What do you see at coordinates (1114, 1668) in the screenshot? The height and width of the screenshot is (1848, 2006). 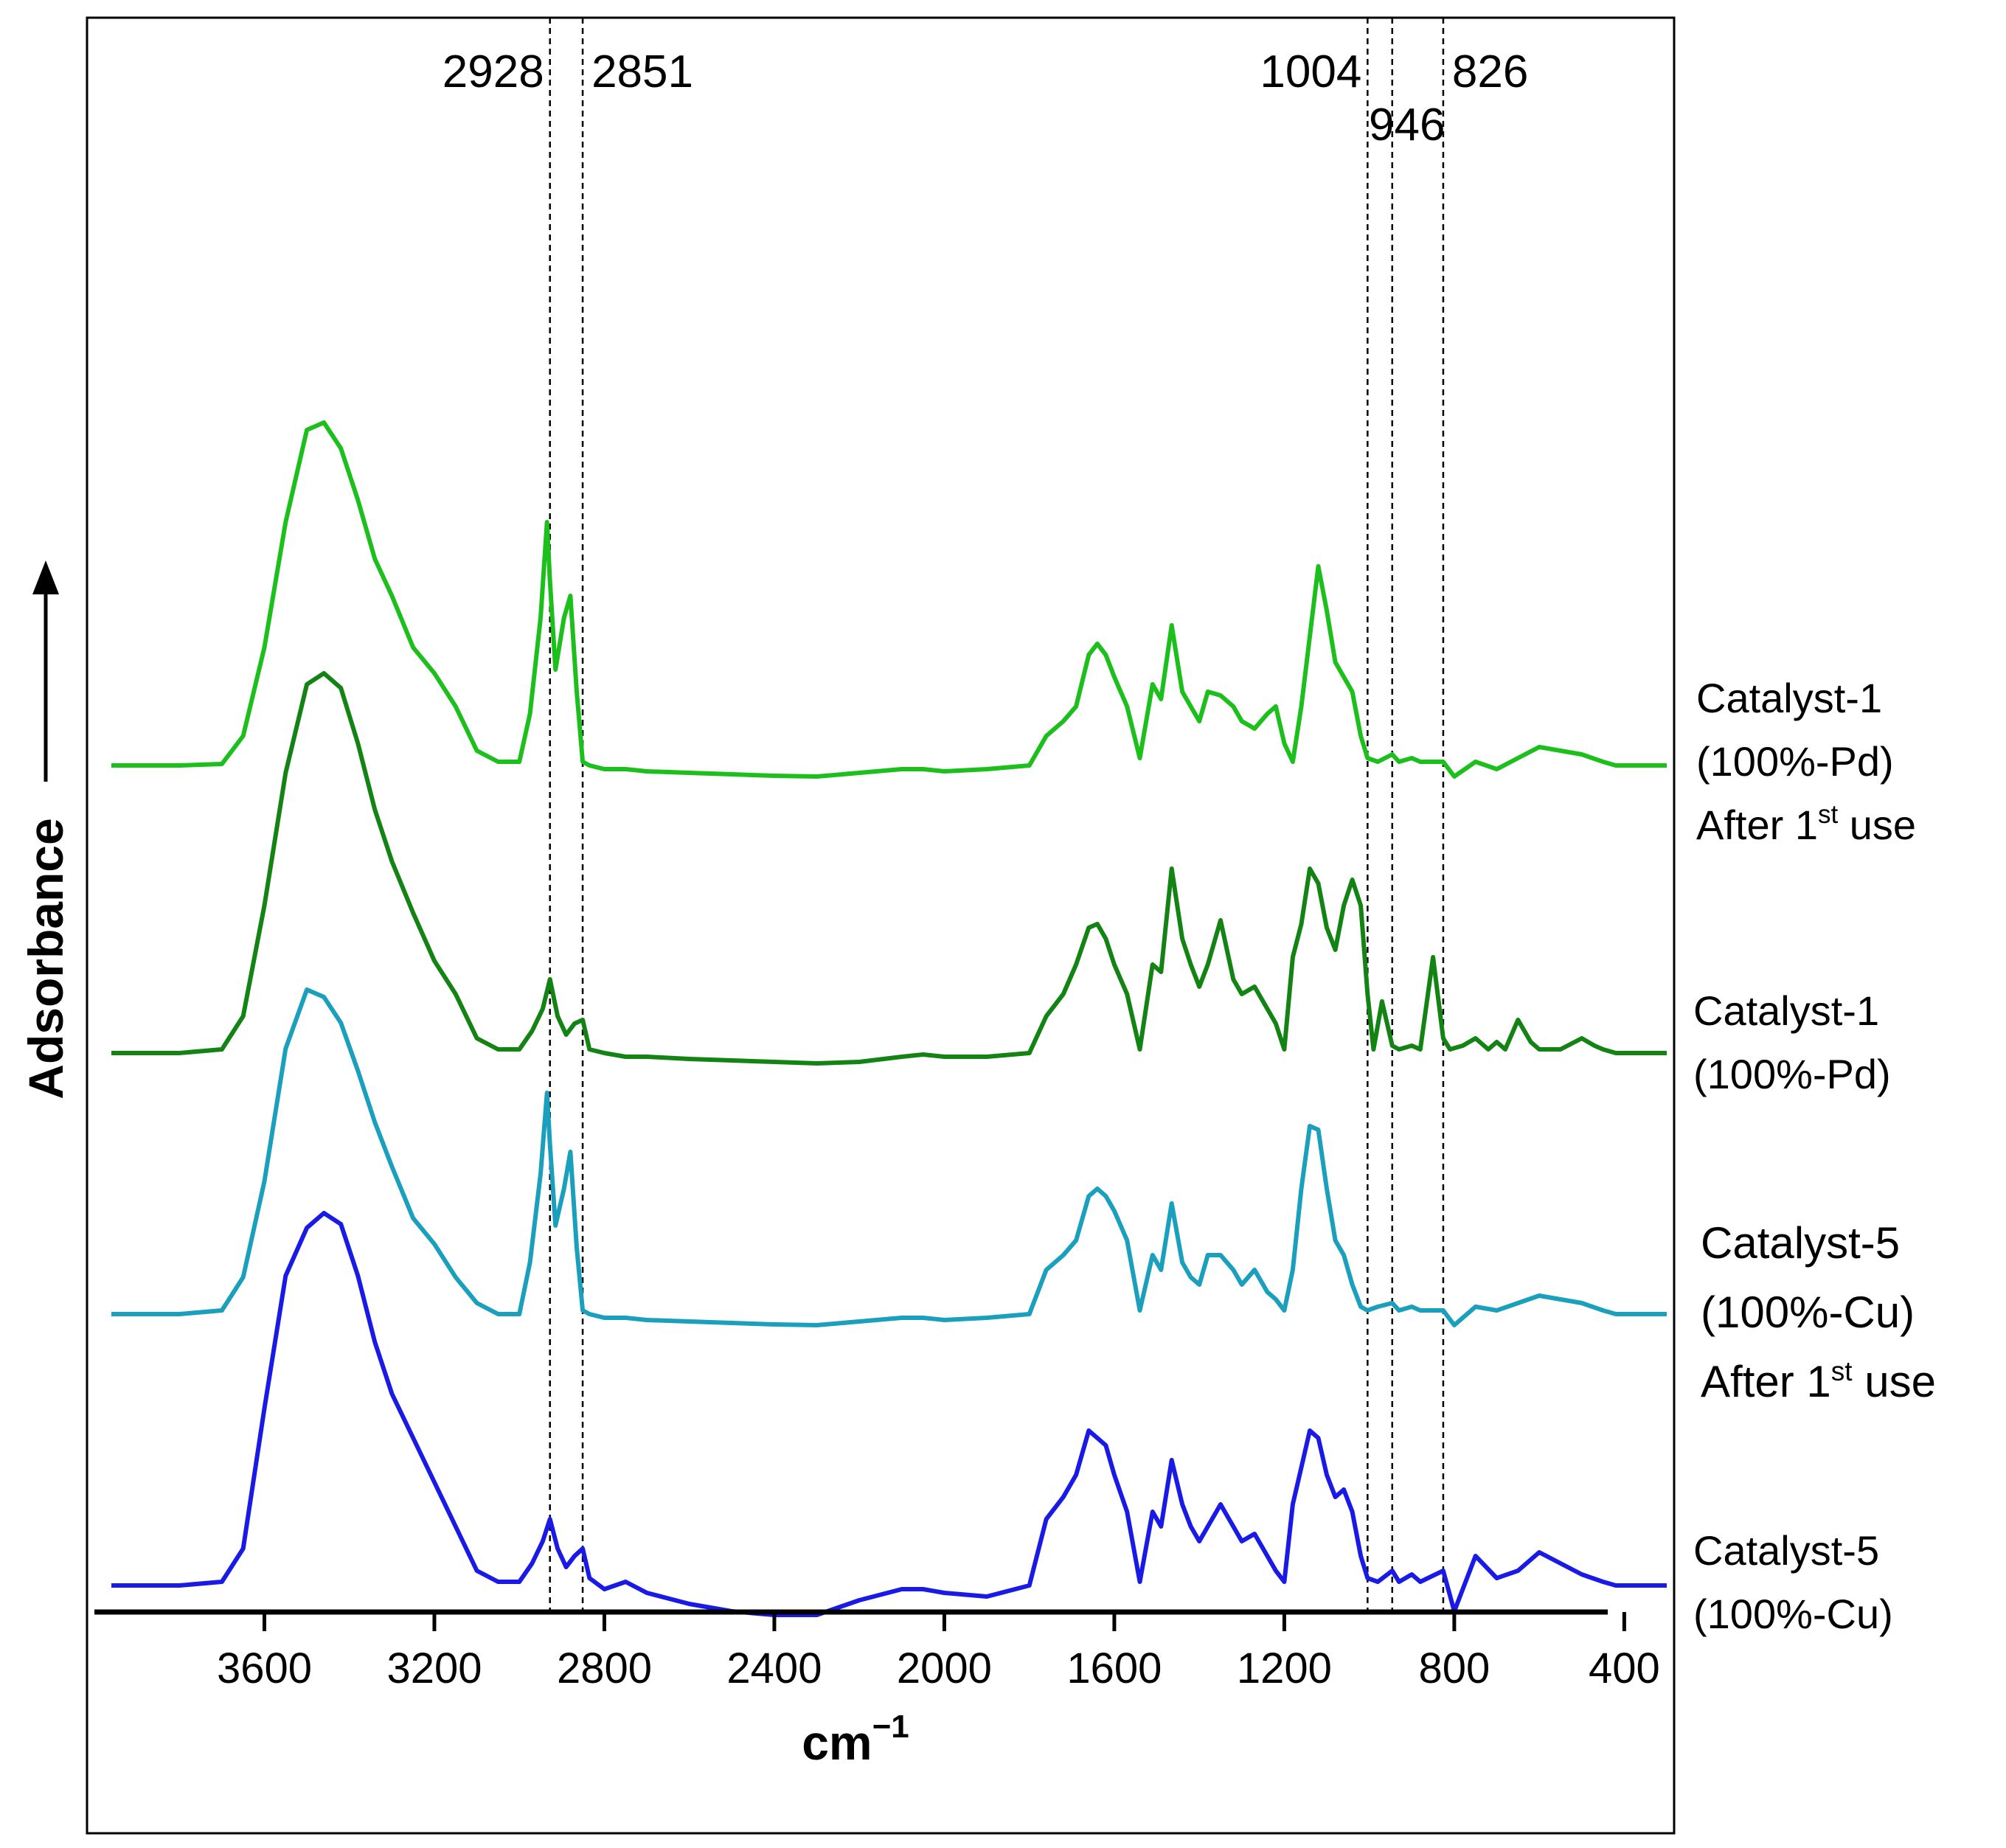 I see `x-tick-label: 1600` at bounding box center [1114, 1668].